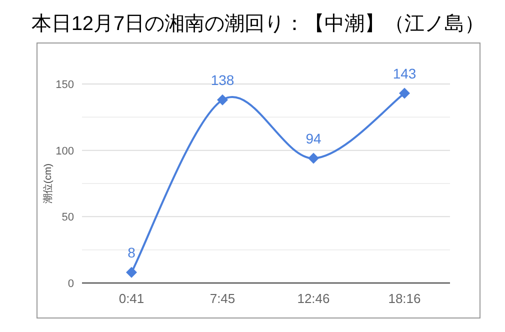  Describe the element at coordinates (65, 85) in the screenshot. I see `y-tick-label: 150` at that location.